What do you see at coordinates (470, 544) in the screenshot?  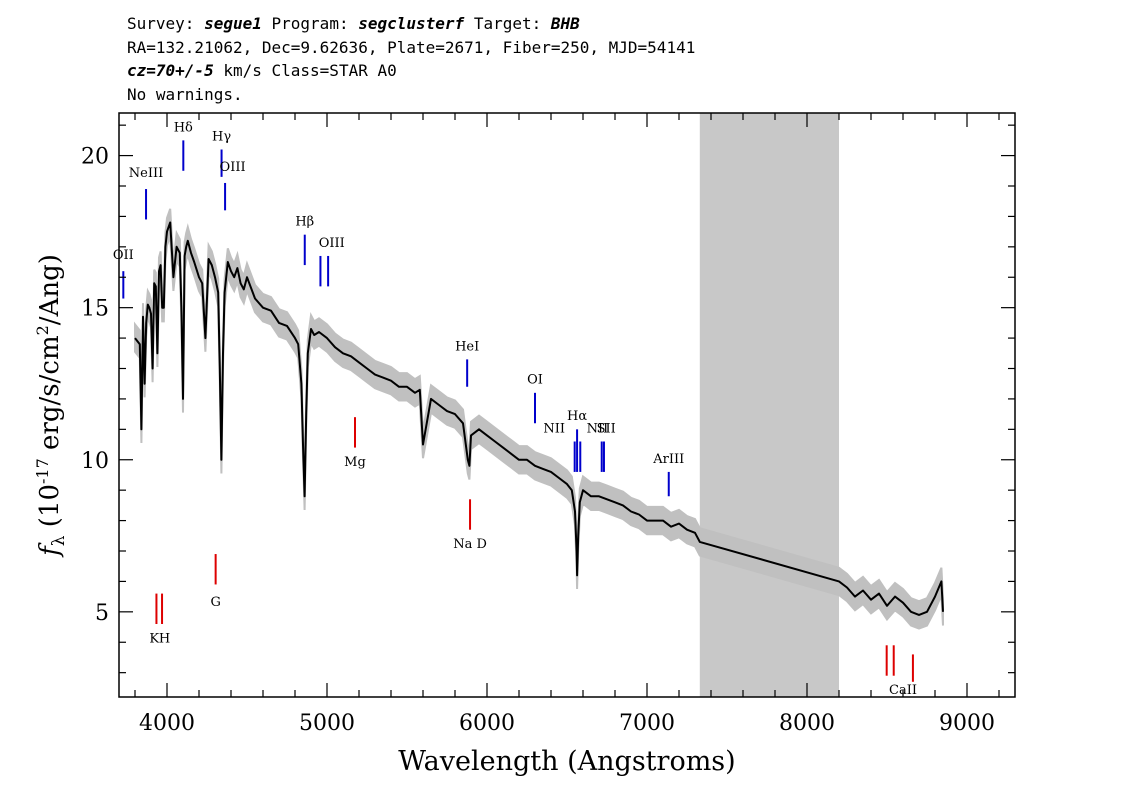 I see `line-label: Na D` at bounding box center [470, 544].